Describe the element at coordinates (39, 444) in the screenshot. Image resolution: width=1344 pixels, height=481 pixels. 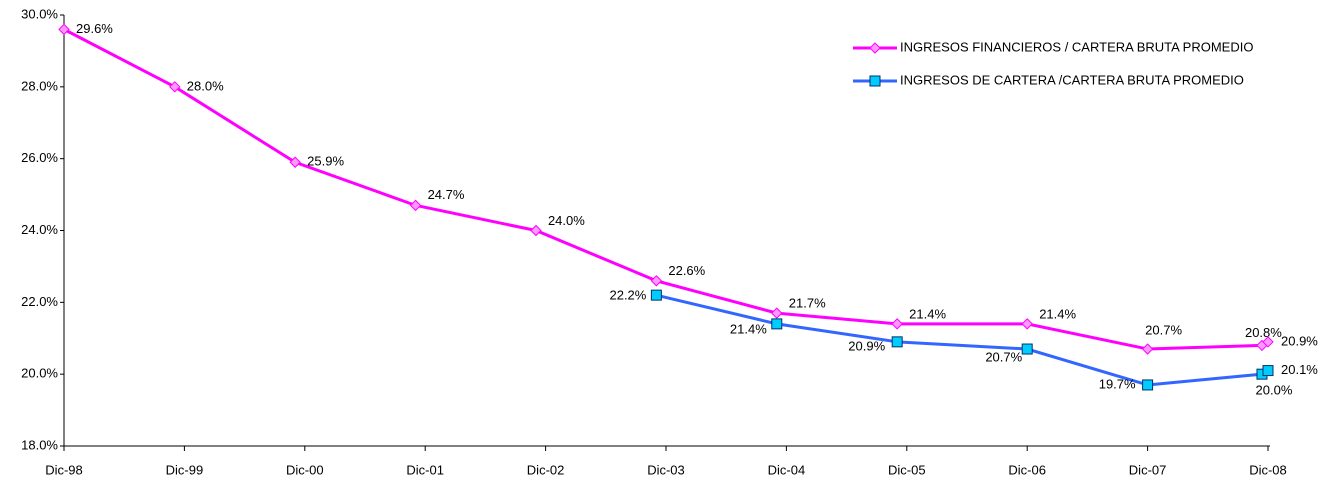
I see `y-tick-label: 18.0%` at that location.